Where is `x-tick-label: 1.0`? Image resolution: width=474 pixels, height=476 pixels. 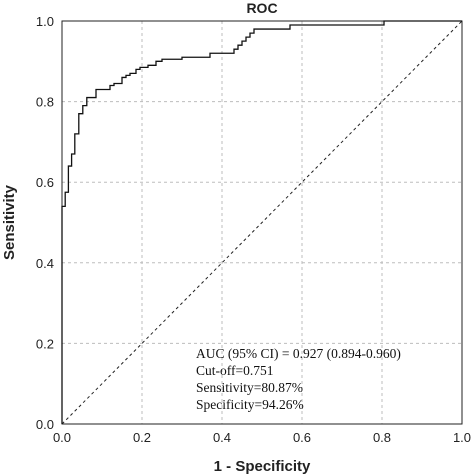 x-tick-label: 1.0 is located at coordinates (462, 437).